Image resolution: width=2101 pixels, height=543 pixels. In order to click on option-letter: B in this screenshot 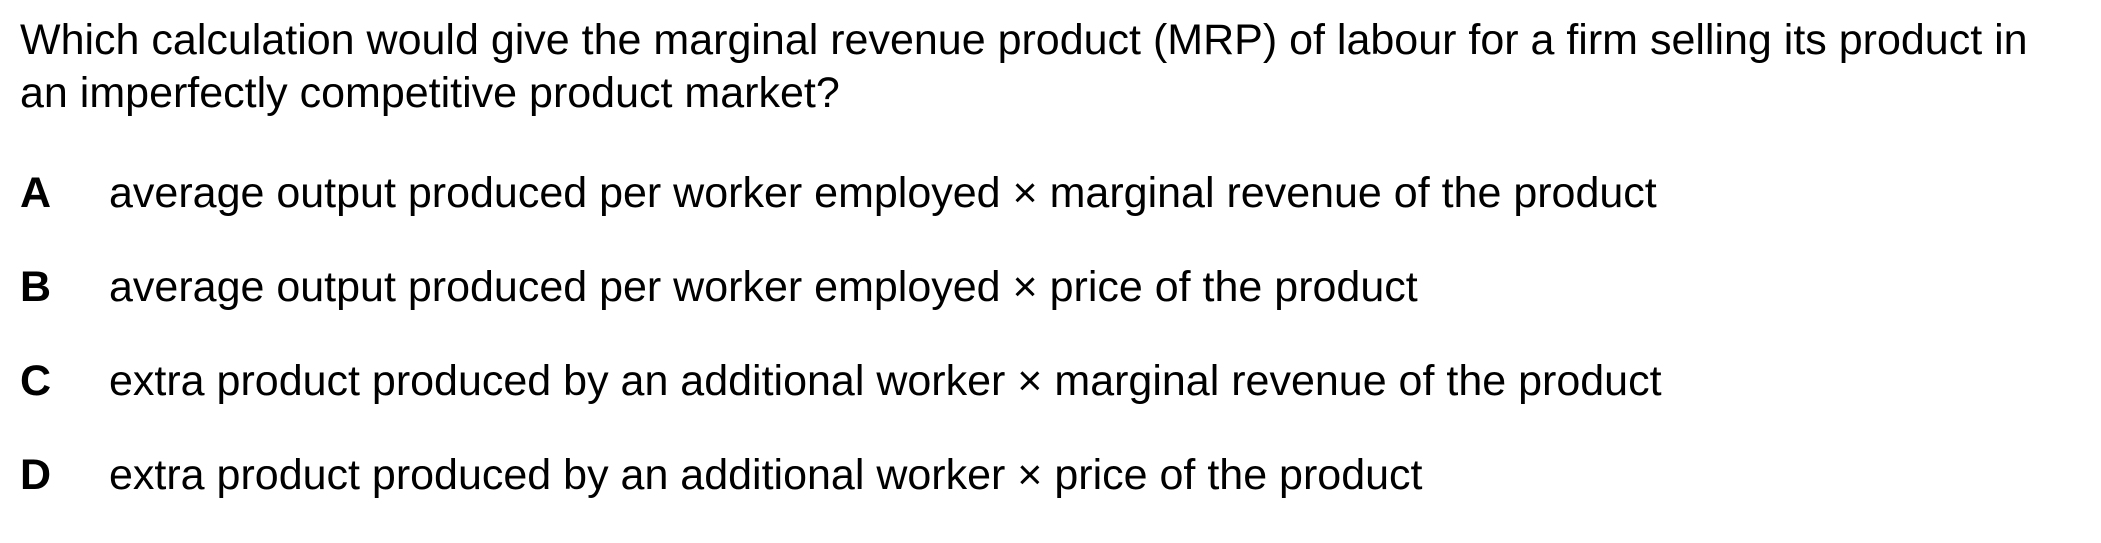, I will do `click(36, 287)`.